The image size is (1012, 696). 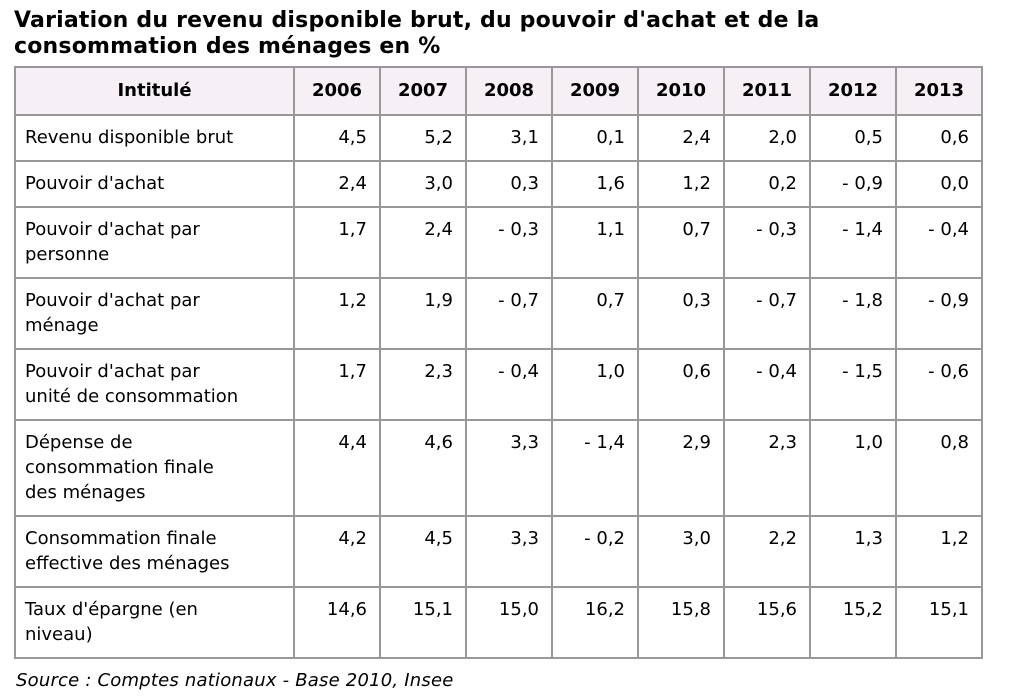 What do you see at coordinates (154, 184) in the screenshot?
I see `row-label: Pouvoir d'achat` at bounding box center [154, 184].